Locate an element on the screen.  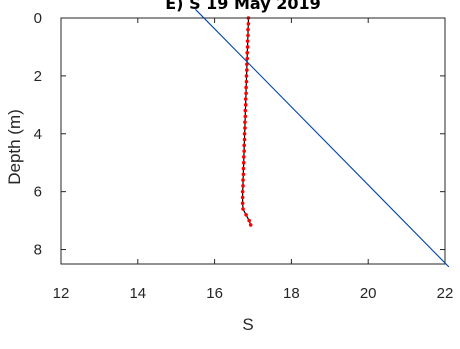
y-tick-label: 8 is located at coordinates (38, 250).